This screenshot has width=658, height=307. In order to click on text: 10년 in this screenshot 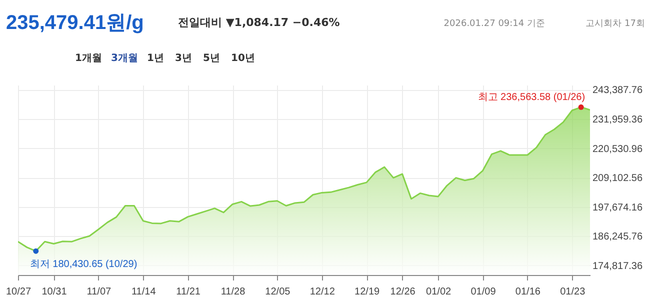, I will do `click(243, 58)`.